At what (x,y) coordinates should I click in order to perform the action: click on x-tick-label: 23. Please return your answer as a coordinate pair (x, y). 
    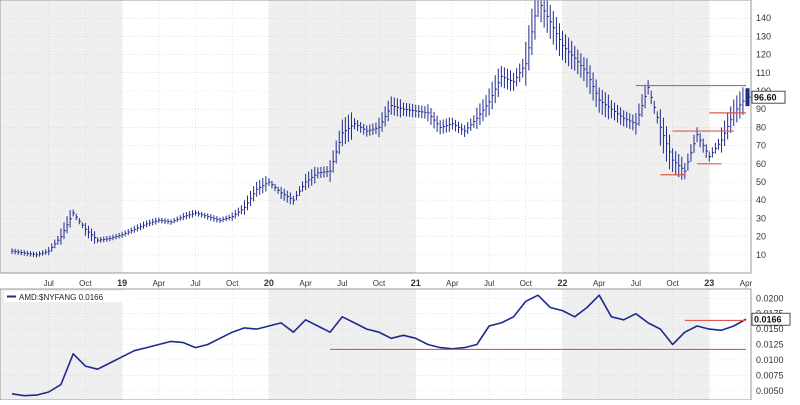
    Looking at the image, I should click on (709, 283).